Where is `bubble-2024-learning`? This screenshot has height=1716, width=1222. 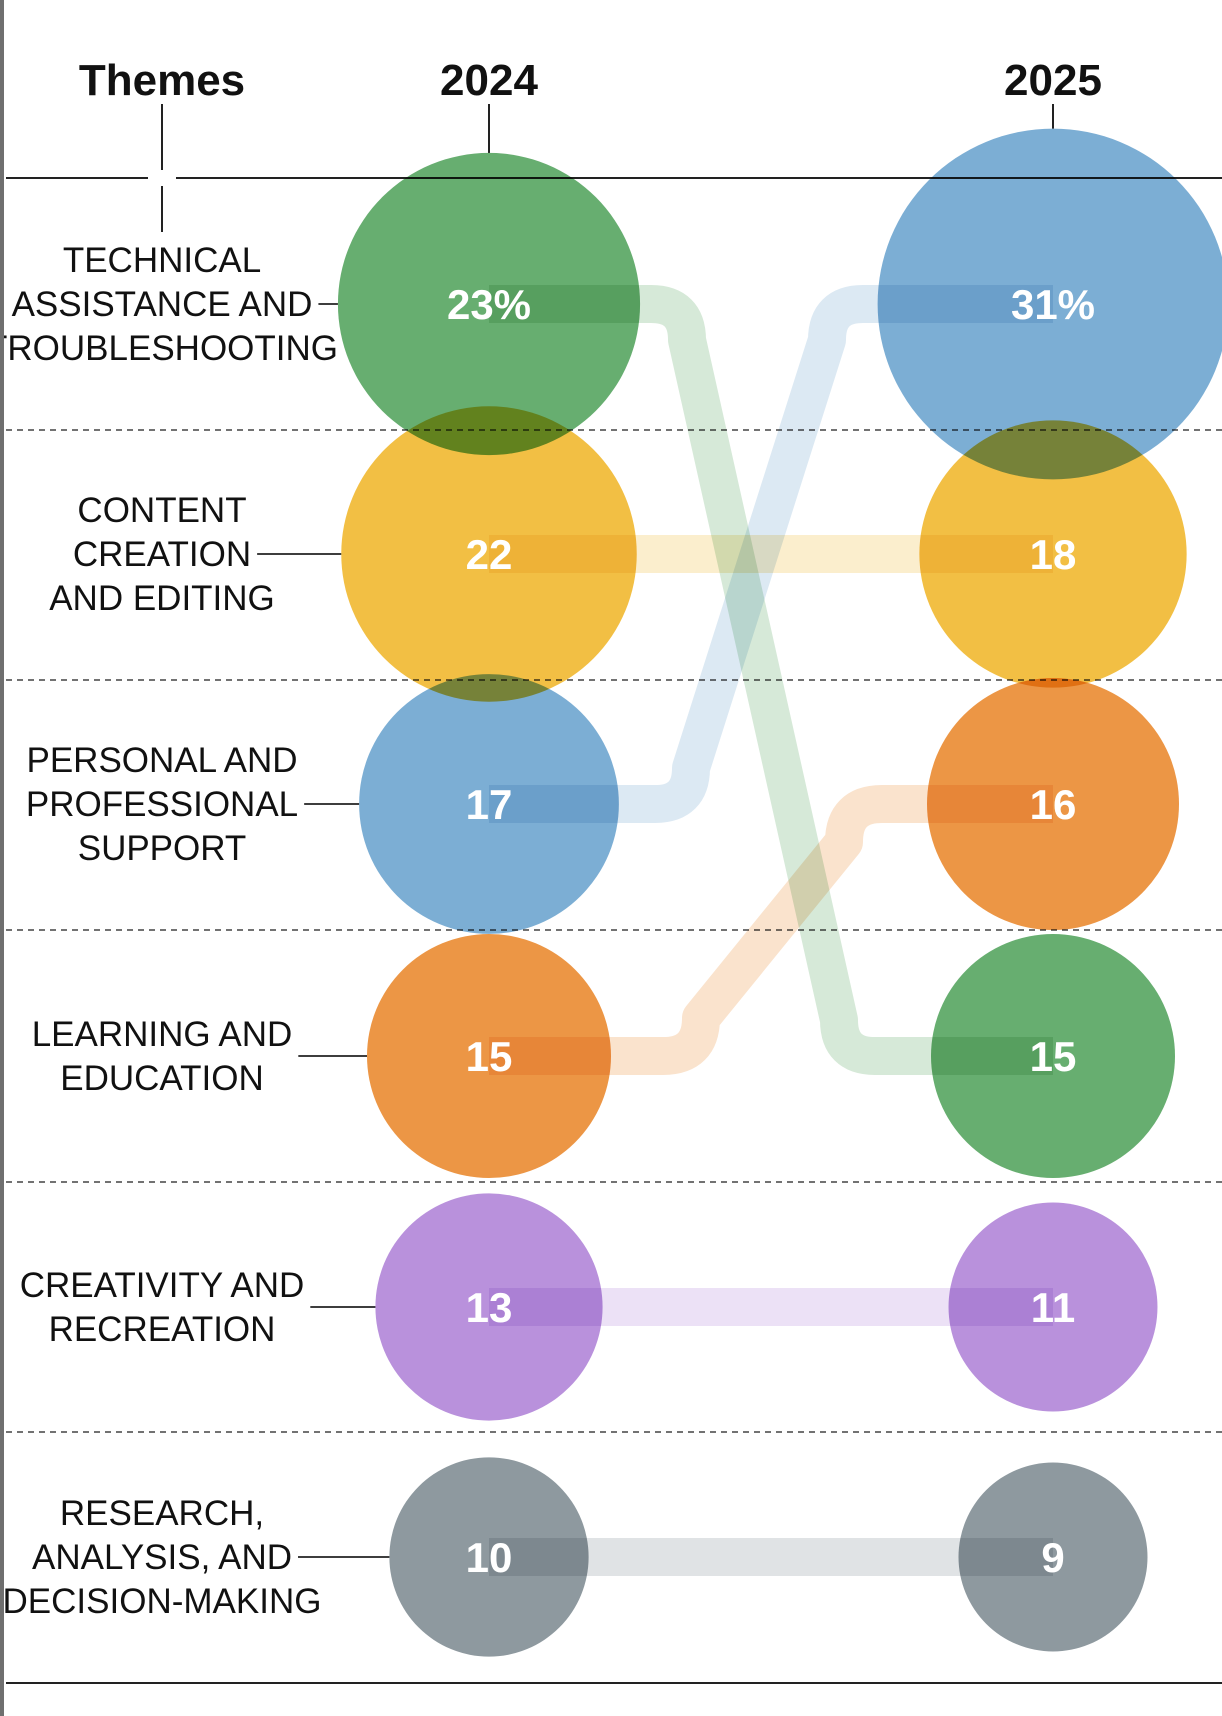 bubble-2024-learning is located at coordinates (489, 1056).